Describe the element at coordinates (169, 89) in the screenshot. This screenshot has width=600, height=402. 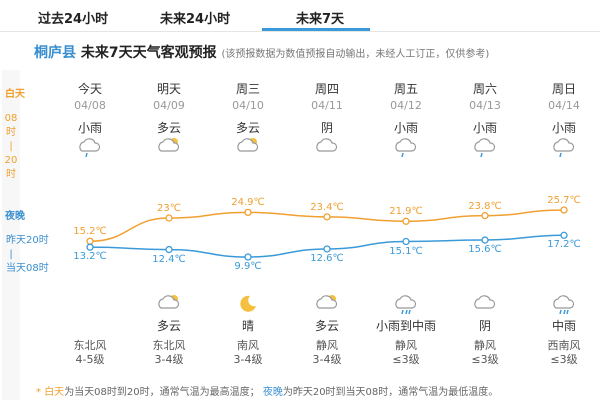
I see `day-name: 明天` at that location.